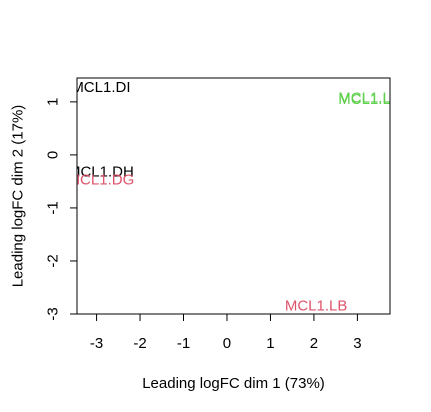 The image size is (431, 412). What do you see at coordinates (233, 383) in the screenshot?
I see `x-axis-title: Leading logFC dim 1 (73%)` at bounding box center [233, 383].